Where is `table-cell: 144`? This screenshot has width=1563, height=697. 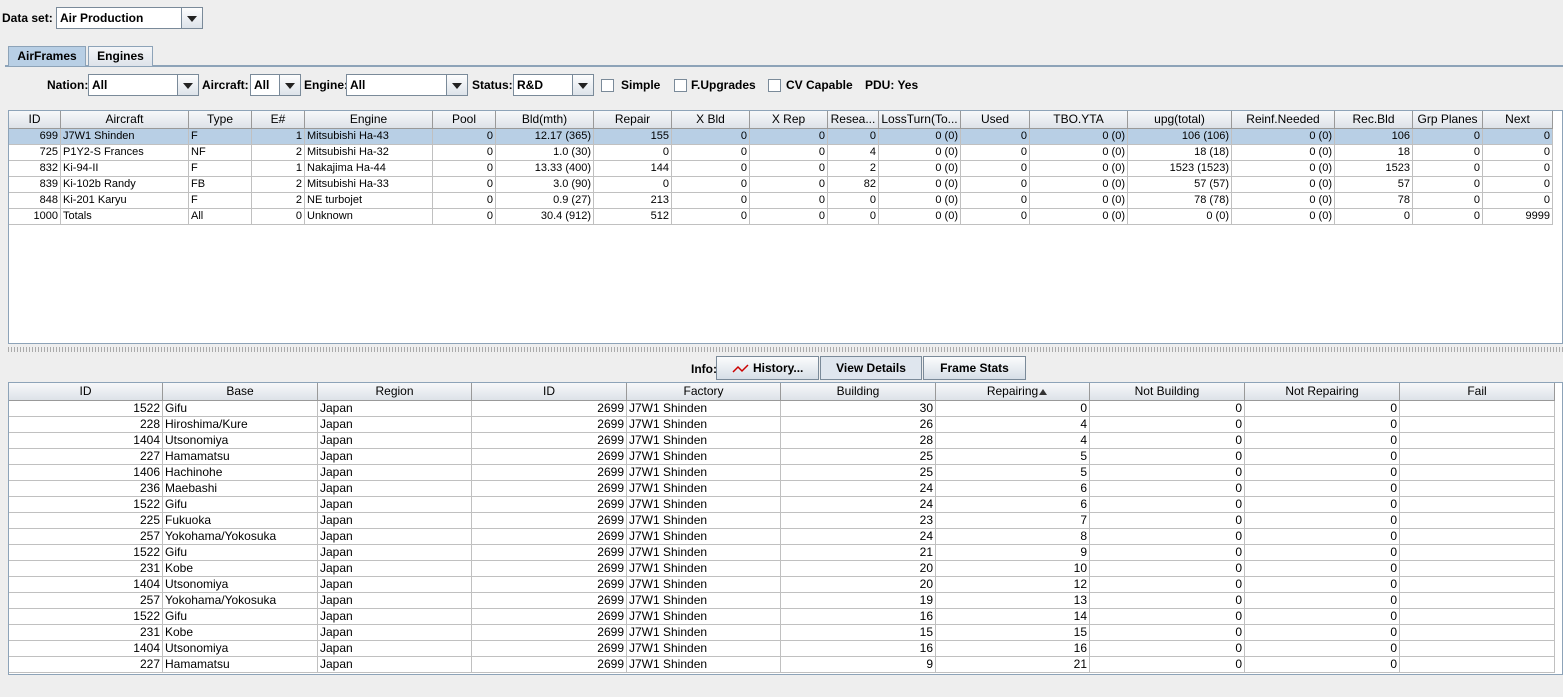 table-cell: 144 is located at coordinates (633, 169).